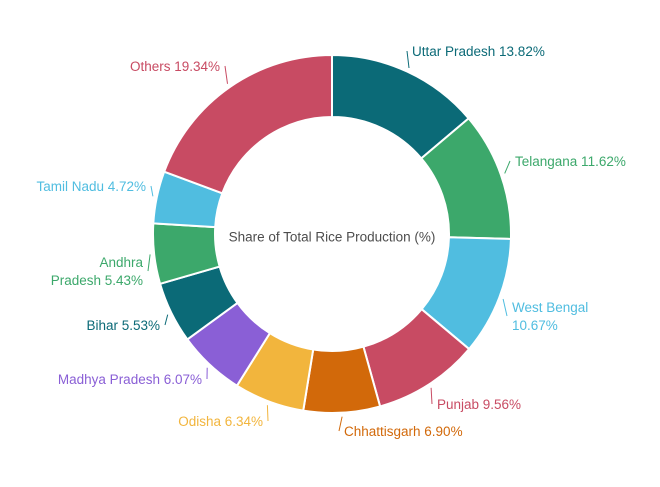  I want to click on label-leader-uttar-pradesh, so click(408, 59).